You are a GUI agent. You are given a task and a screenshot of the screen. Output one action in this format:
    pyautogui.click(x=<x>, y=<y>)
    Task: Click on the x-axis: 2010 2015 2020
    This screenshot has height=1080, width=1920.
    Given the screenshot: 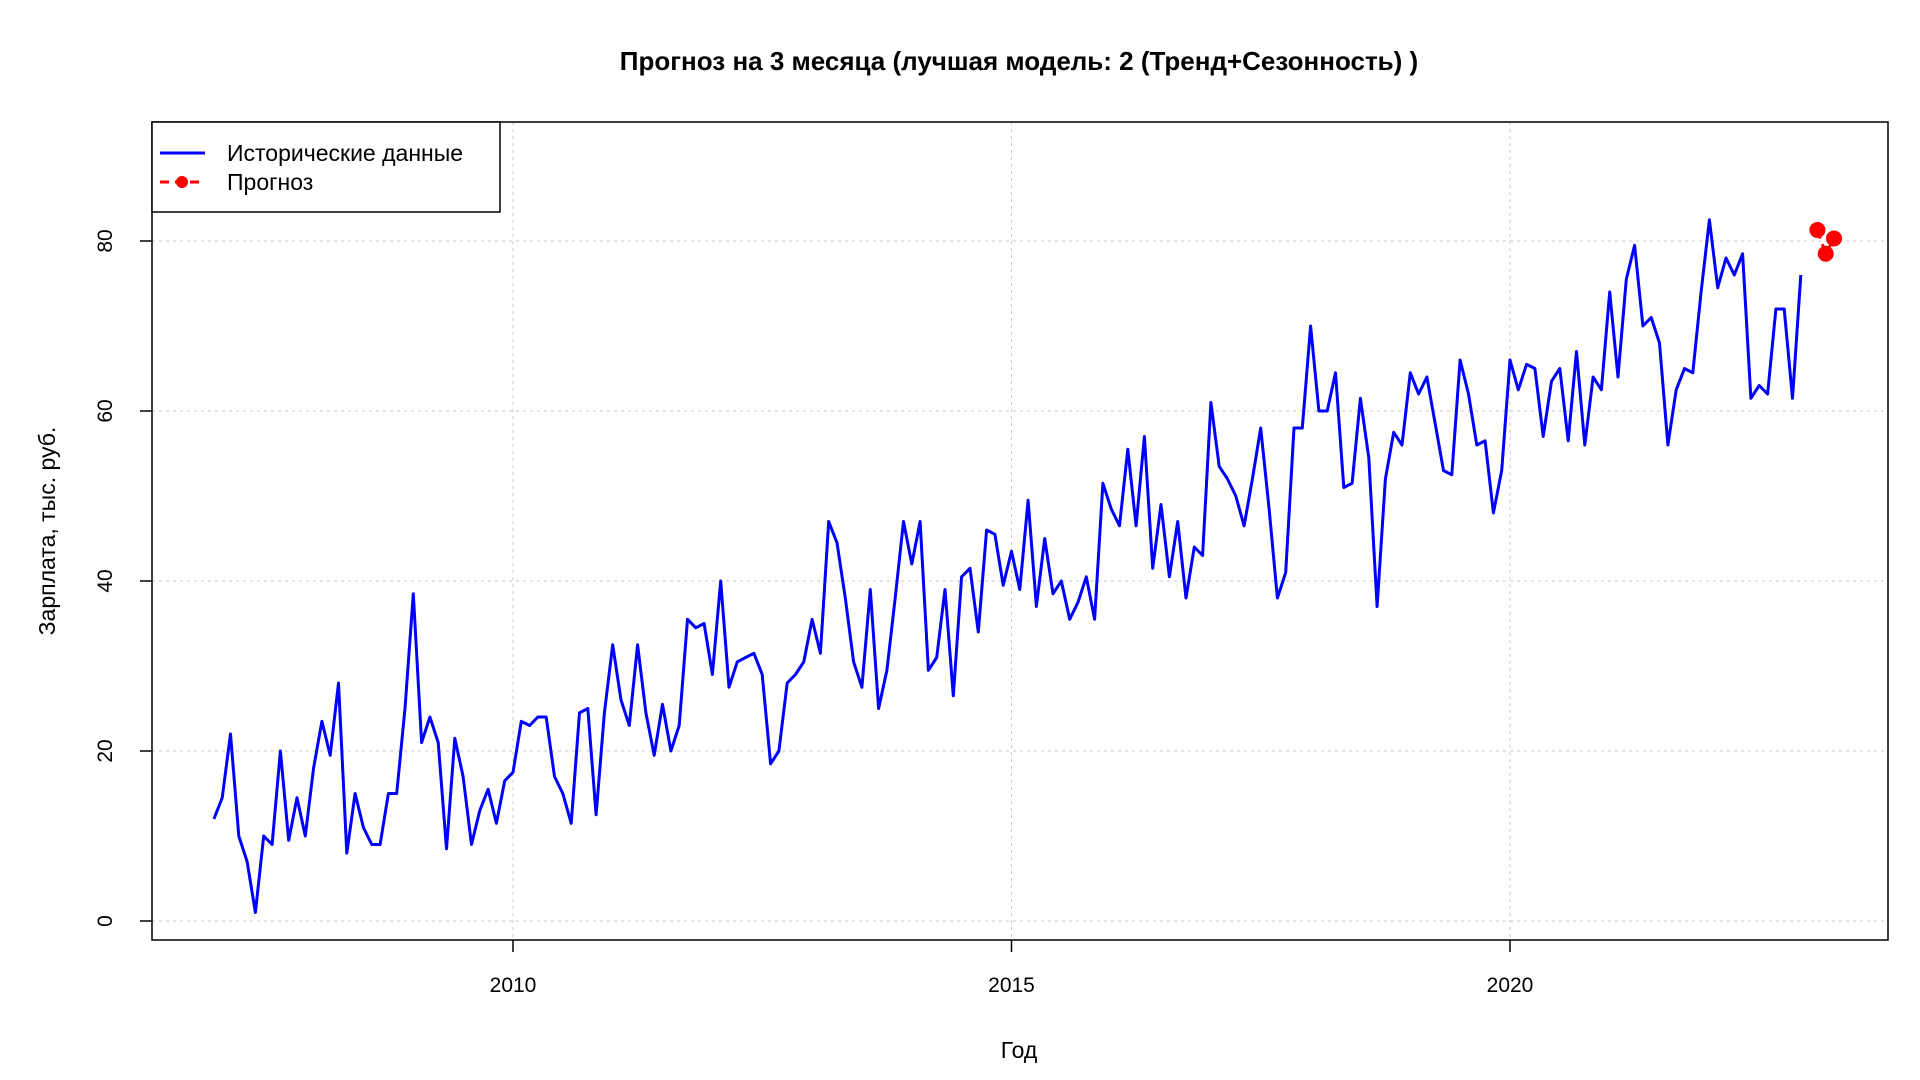 What is the action you would take?
    pyautogui.click(x=1012, y=968)
    